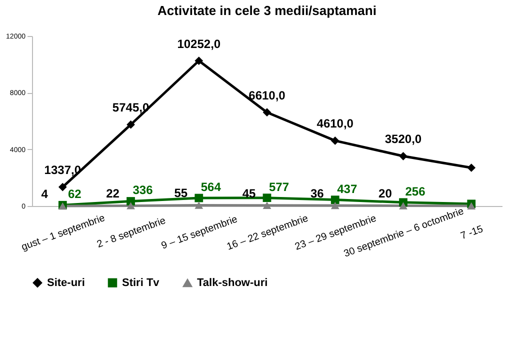  Describe the element at coordinates (385, 193) in the screenshot. I see `data-label: 20` at that location.